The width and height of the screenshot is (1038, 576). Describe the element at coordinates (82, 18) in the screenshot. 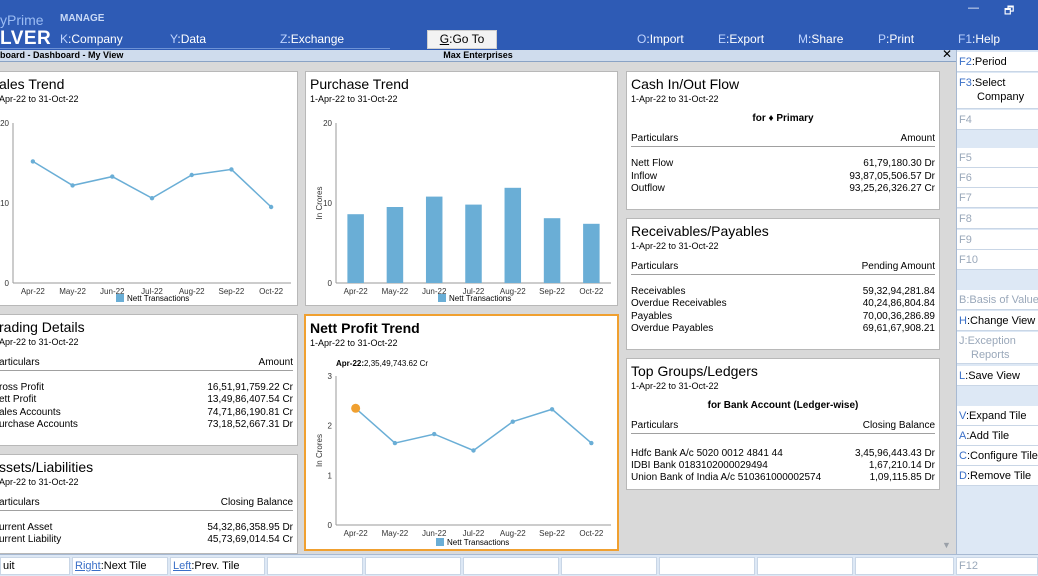

I see `manage-label: MANAGE` at that location.